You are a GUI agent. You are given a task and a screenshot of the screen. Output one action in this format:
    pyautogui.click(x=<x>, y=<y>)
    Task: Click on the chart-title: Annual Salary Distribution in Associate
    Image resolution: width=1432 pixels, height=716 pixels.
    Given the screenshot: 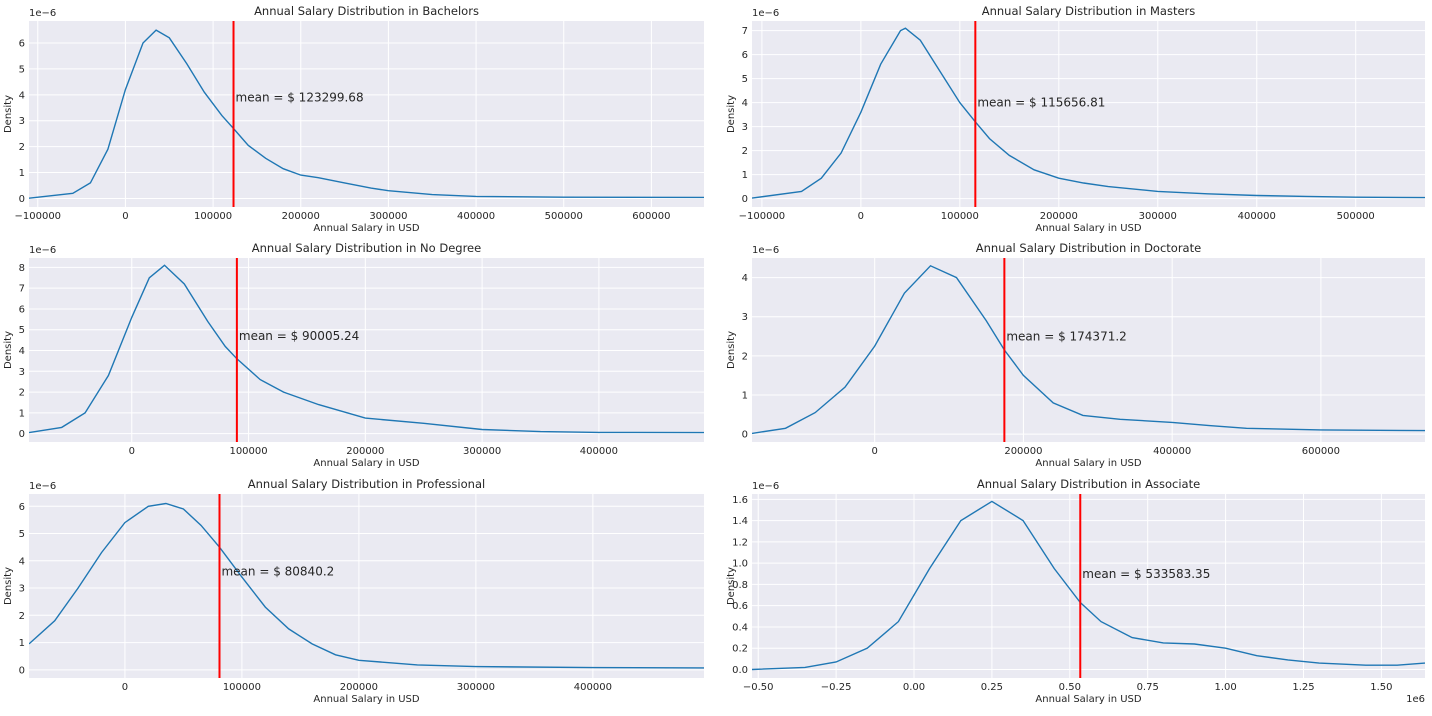 What is the action you would take?
    pyautogui.click(x=1088, y=484)
    